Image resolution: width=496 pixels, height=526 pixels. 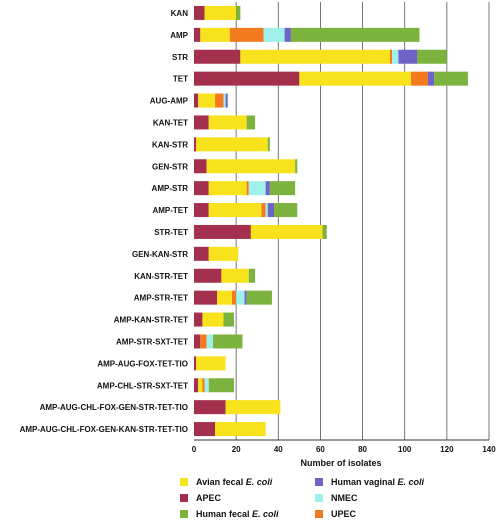 What do you see at coordinates (405, 449) in the screenshot?
I see `x-tick-label: 100` at bounding box center [405, 449].